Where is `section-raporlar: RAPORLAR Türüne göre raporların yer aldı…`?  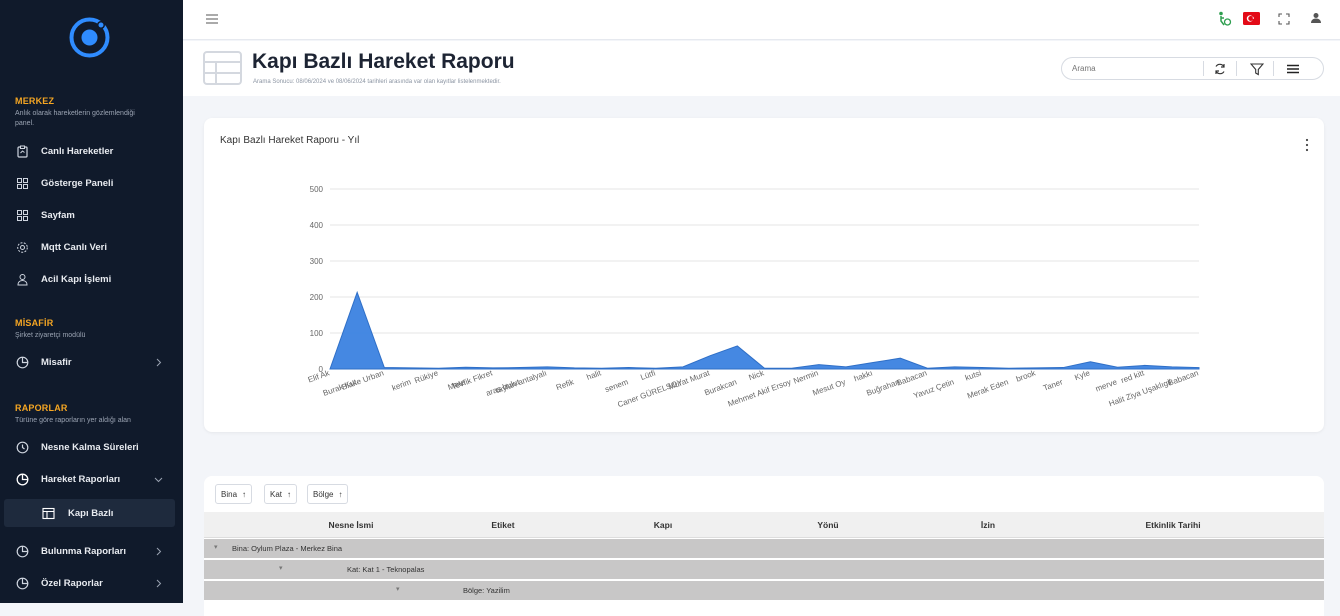 section-raporlar: RAPORLAR Türüne göre raporların yer aldı… is located at coordinates (85, 414).